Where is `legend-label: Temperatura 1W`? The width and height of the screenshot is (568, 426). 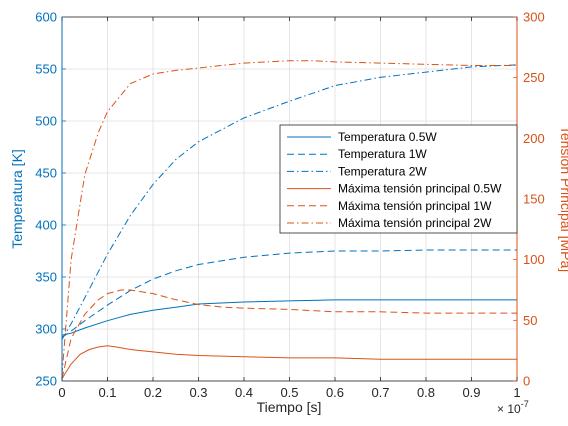
legend-label: Temperatura 1W is located at coordinates (382, 154).